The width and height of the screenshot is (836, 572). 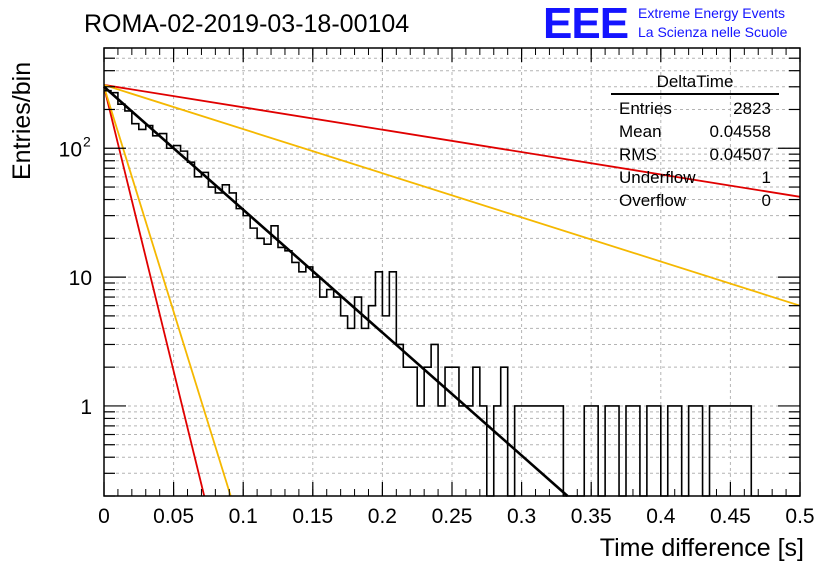 What do you see at coordinates (766, 200) in the screenshot?
I see `stats-value: 0` at bounding box center [766, 200].